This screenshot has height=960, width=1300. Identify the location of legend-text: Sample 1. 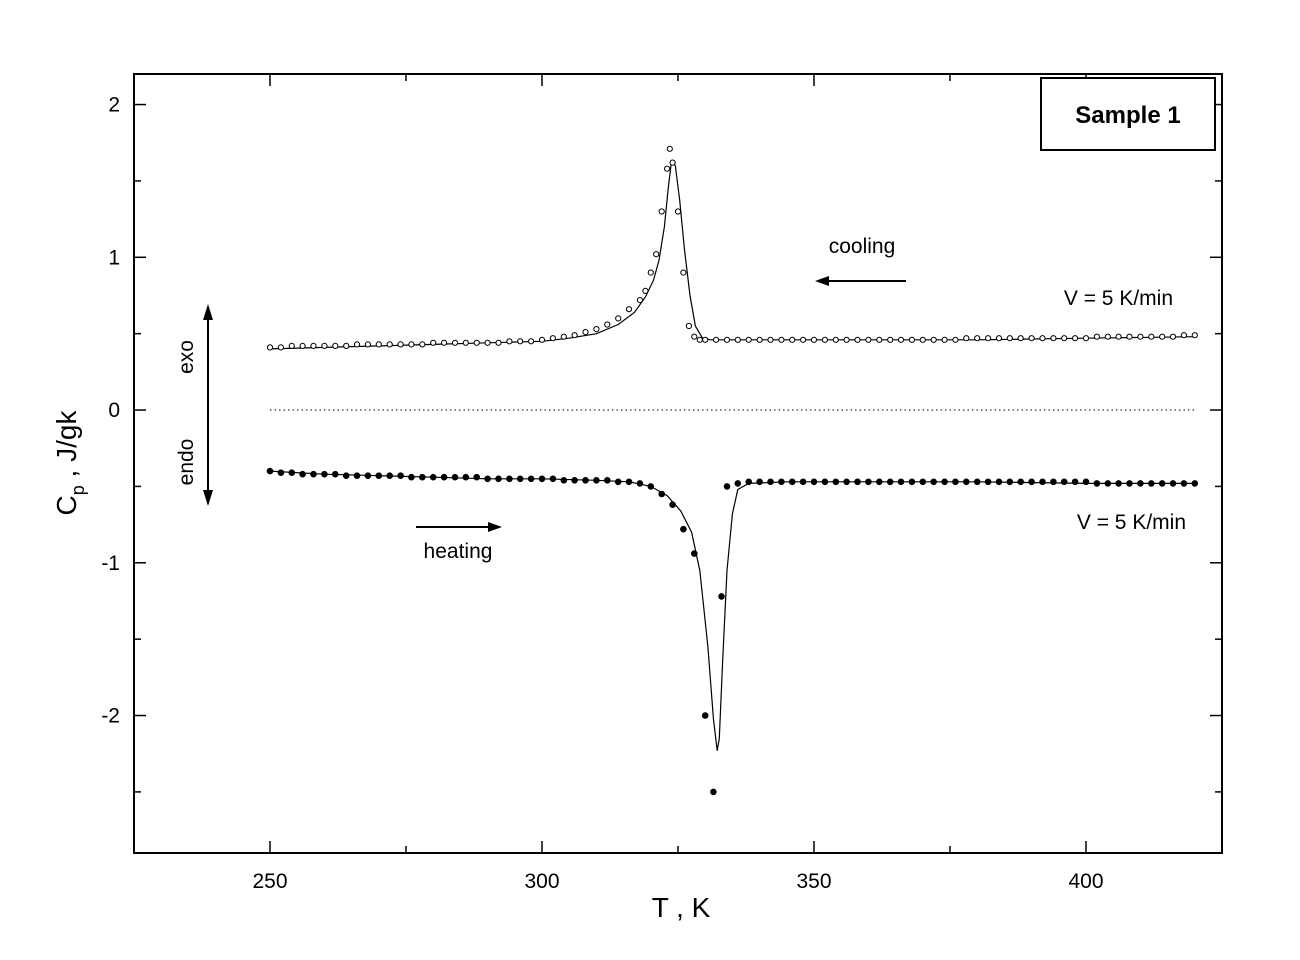
(1127, 115).